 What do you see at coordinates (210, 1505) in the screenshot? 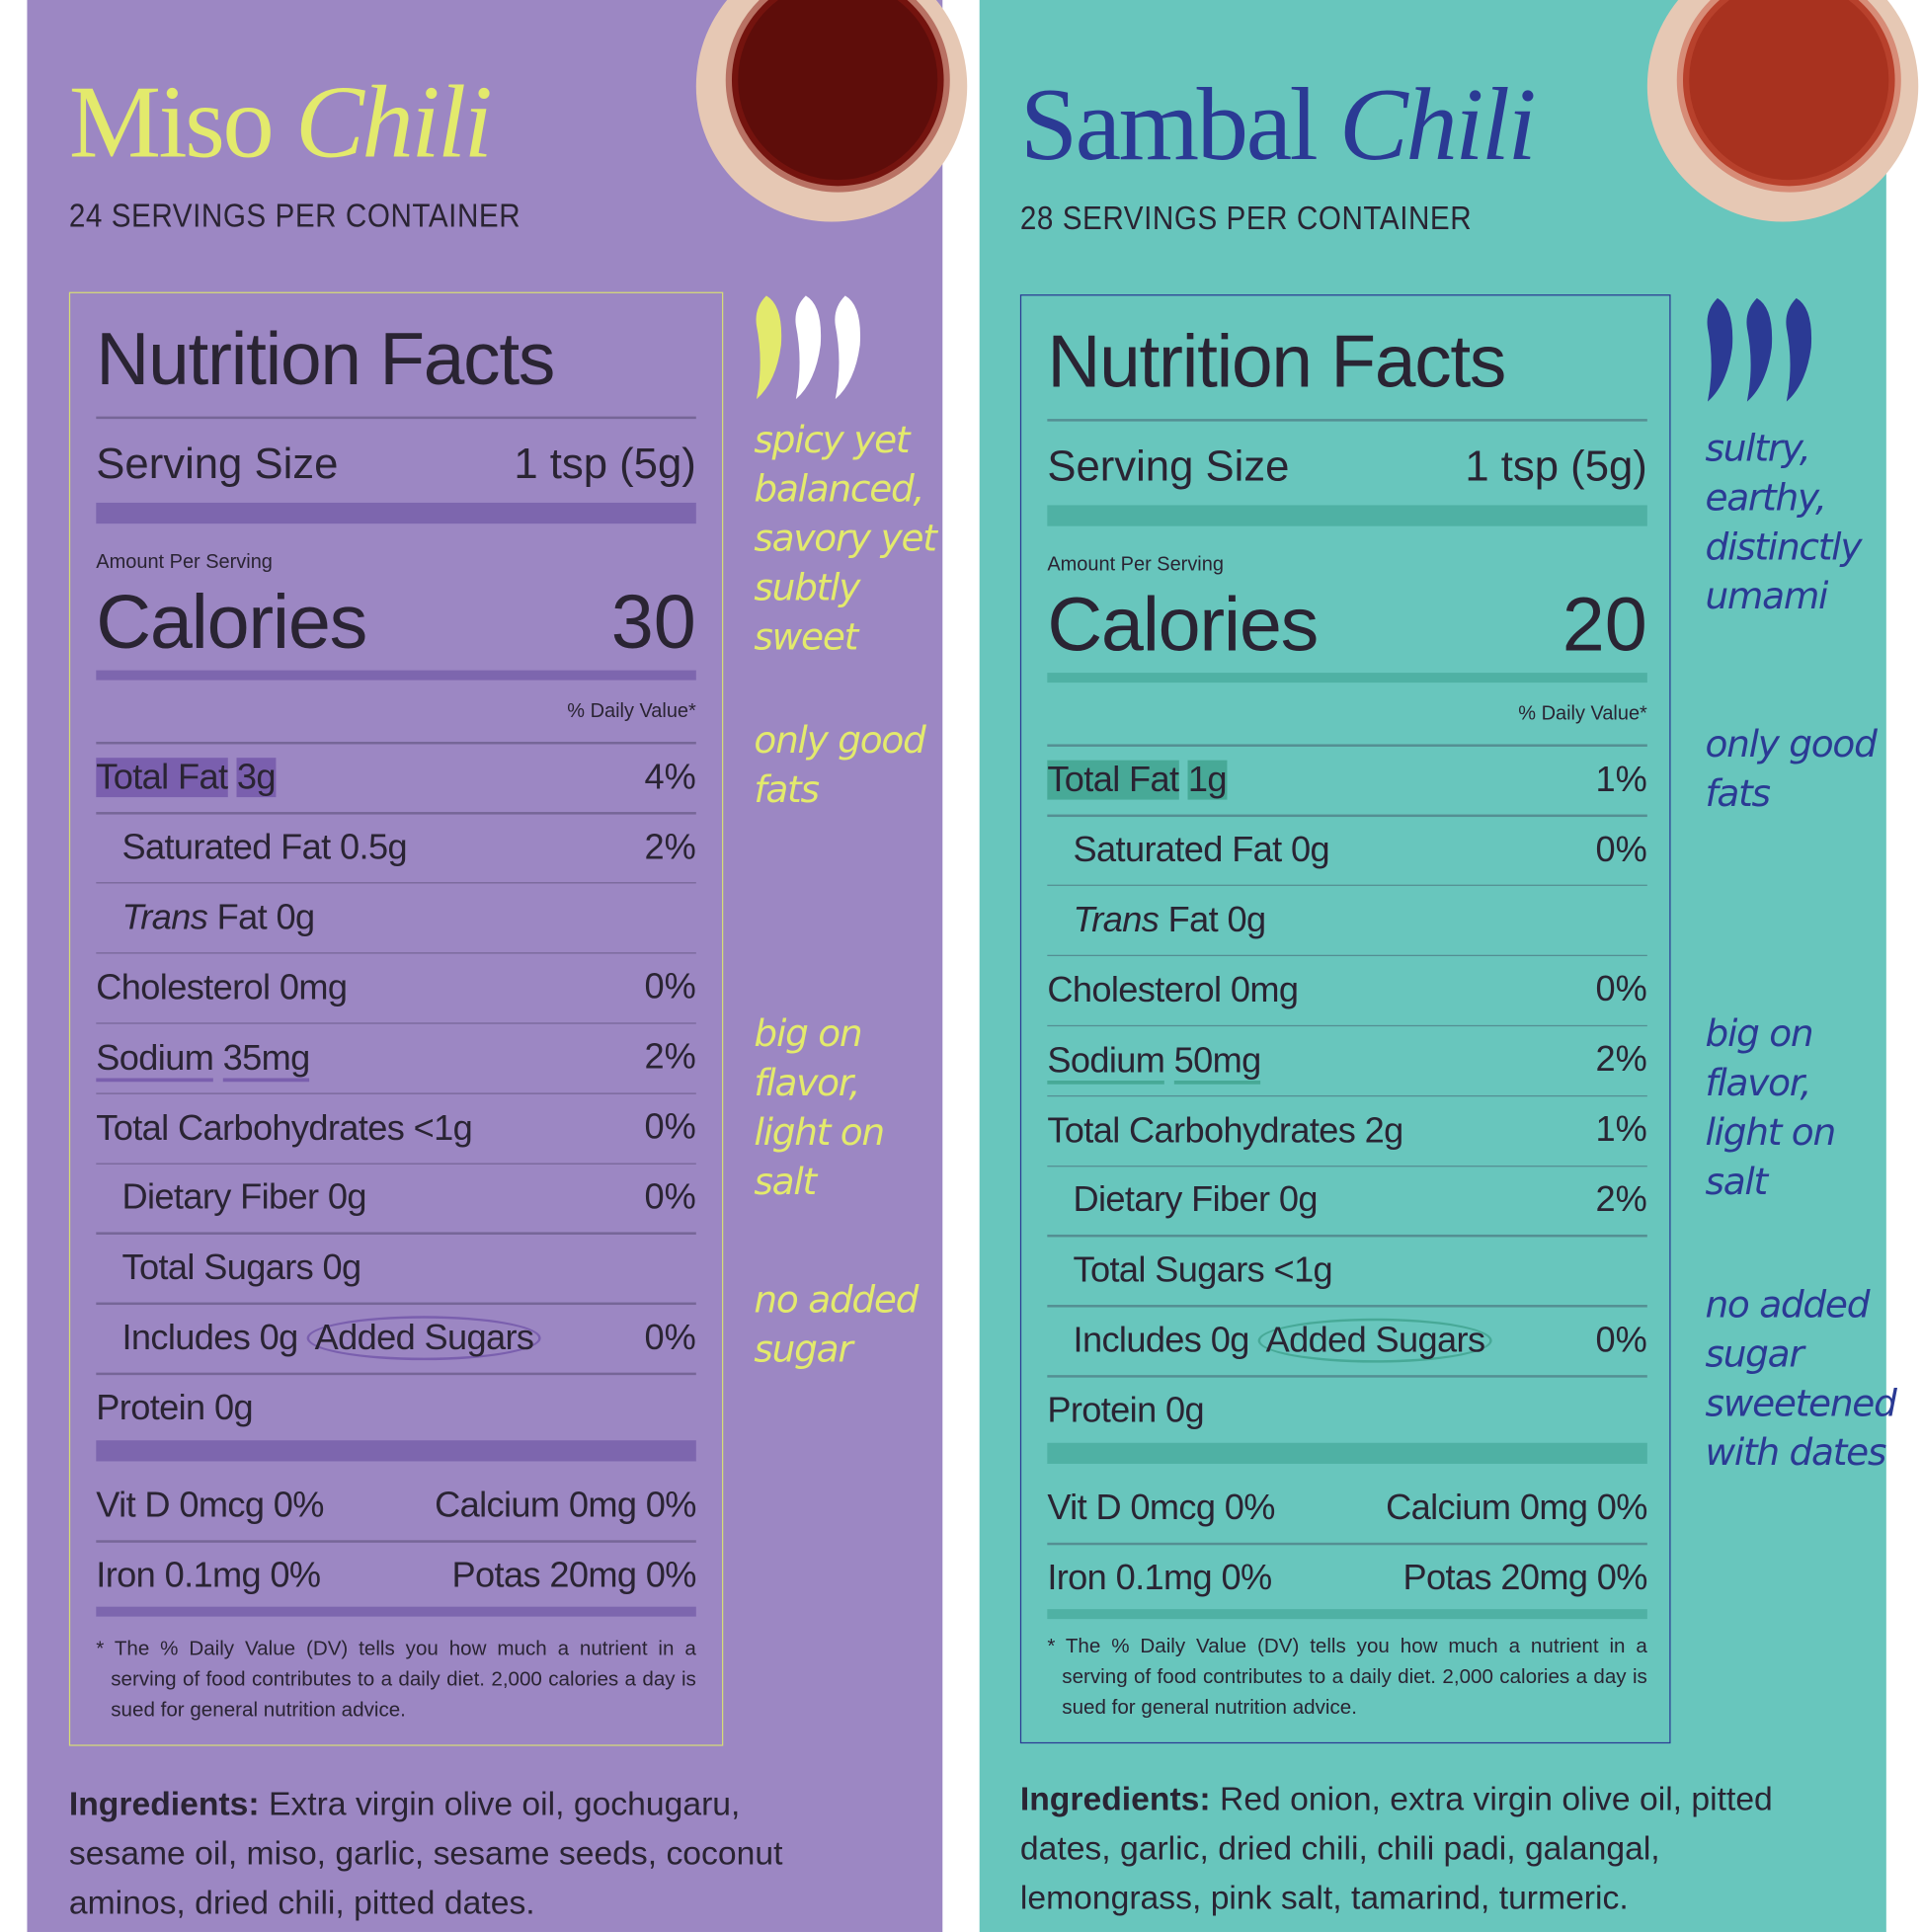
I see `mineral: Vit D 0mcg 0%` at bounding box center [210, 1505].